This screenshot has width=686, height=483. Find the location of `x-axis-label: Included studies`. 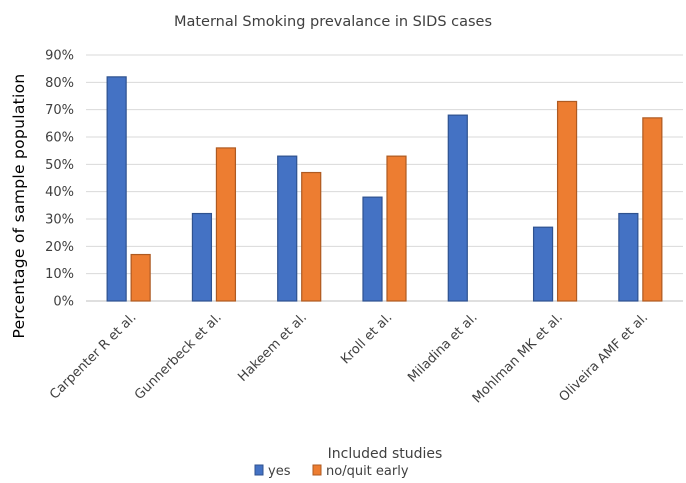

x-axis-label: Included studies is located at coordinates (385, 454).